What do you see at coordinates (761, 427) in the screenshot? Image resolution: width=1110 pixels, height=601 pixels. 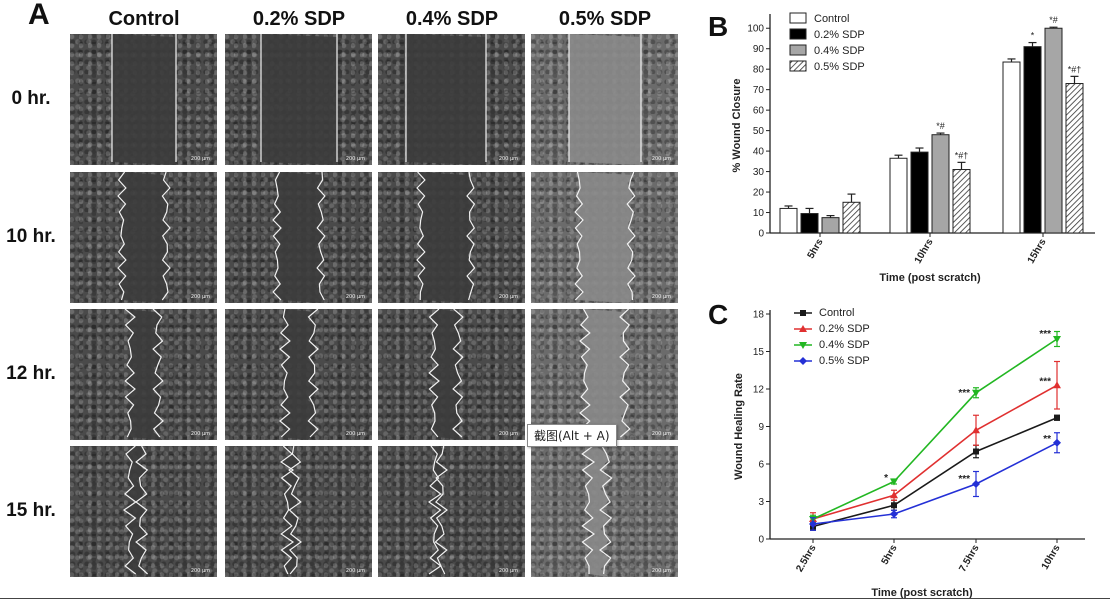 I see `y-tick-label: 9` at bounding box center [761, 427].